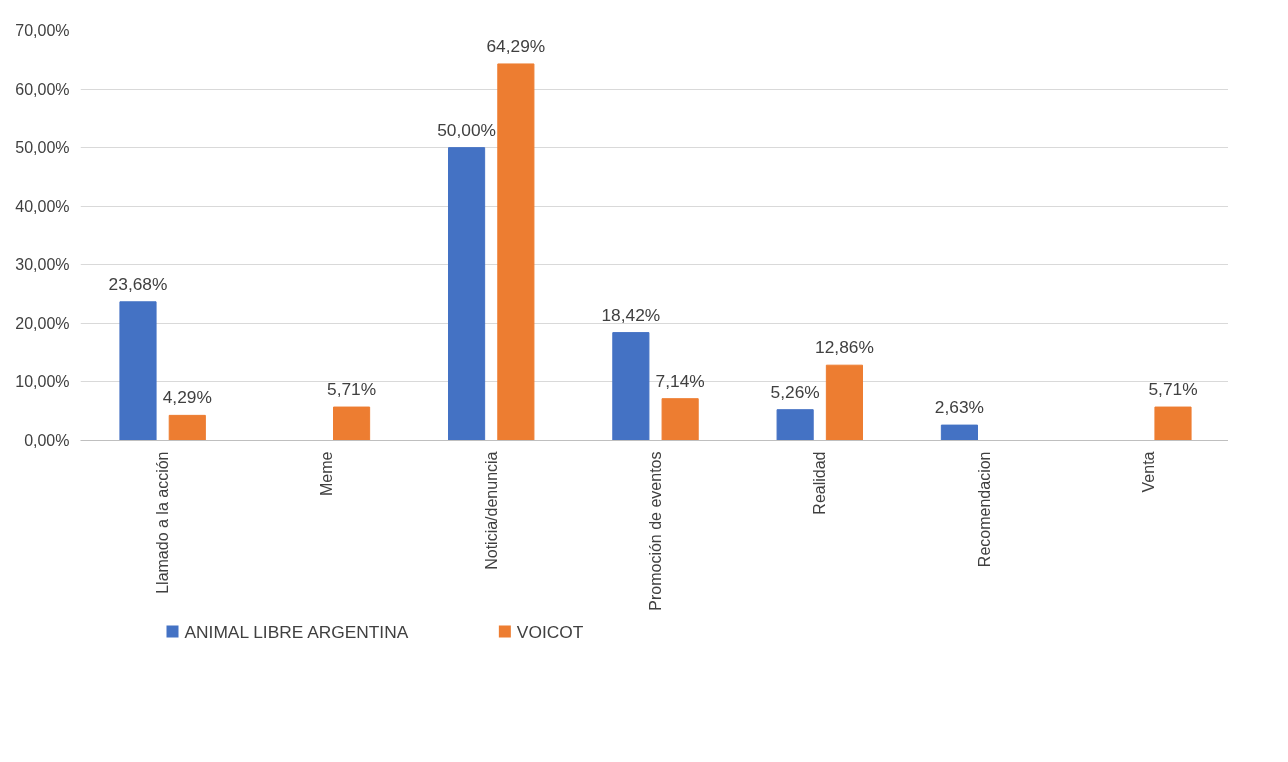 Image resolution: width=1288 pixels, height=762 pixels. I want to click on x-tick-label: Promoción de eventos, so click(655, 531).